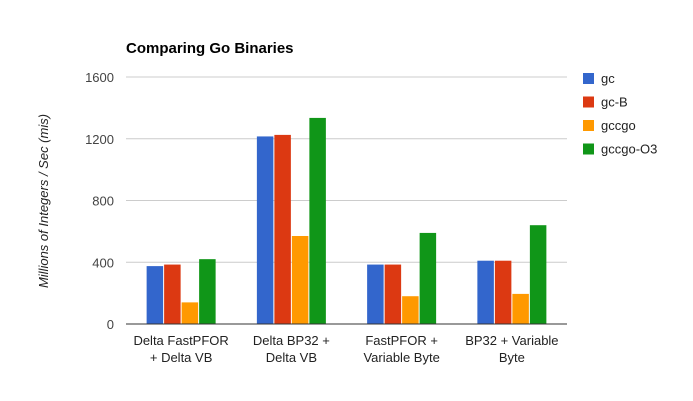 The width and height of the screenshot is (693, 401). What do you see at coordinates (511, 340) in the screenshot?
I see `x-category-label: BP32 + Variable` at bounding box center [511, 340].